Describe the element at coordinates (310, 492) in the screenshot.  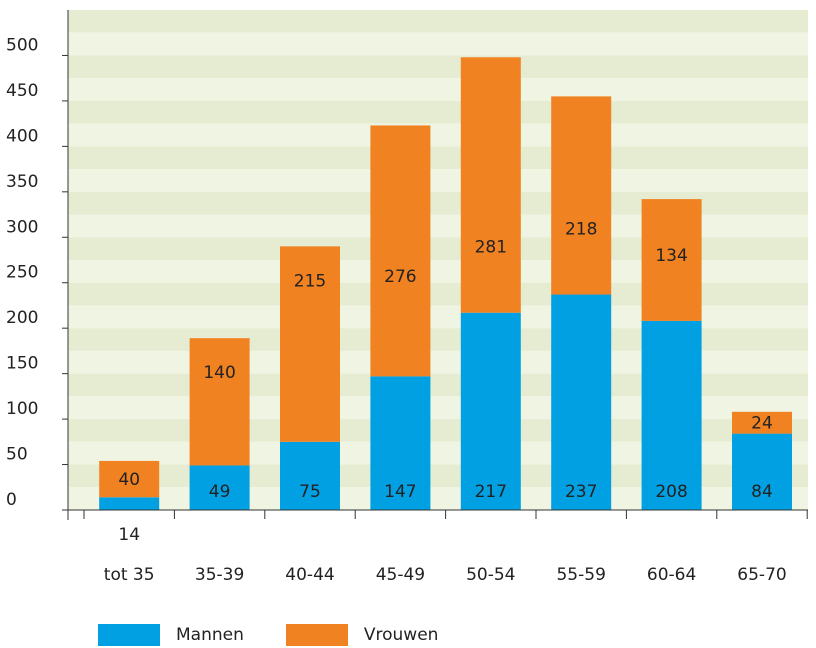
I see `data-label-mannen: 75` at that location.